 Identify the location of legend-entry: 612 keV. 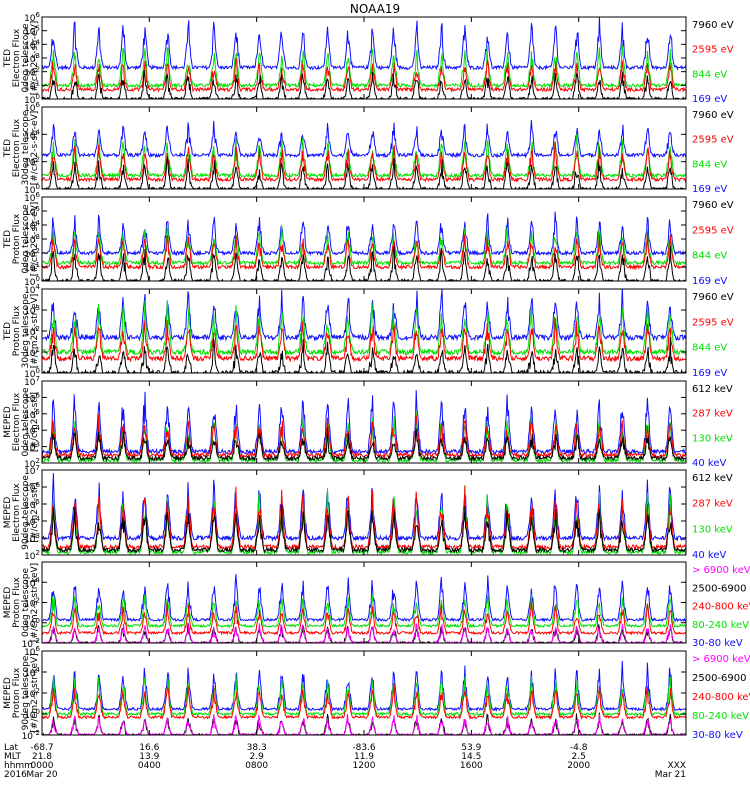
(712, 389).